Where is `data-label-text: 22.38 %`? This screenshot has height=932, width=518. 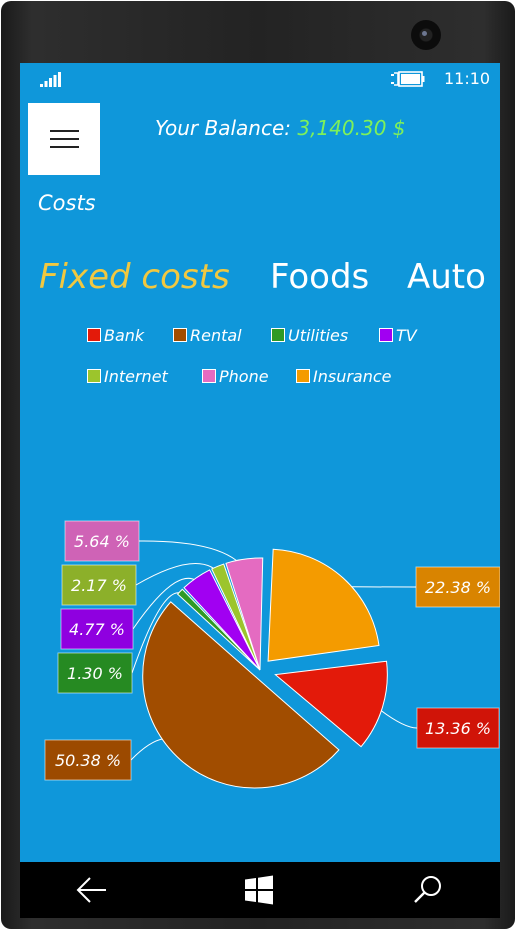
data-label-text: 22.38 % is located at coordinates (458, 587).